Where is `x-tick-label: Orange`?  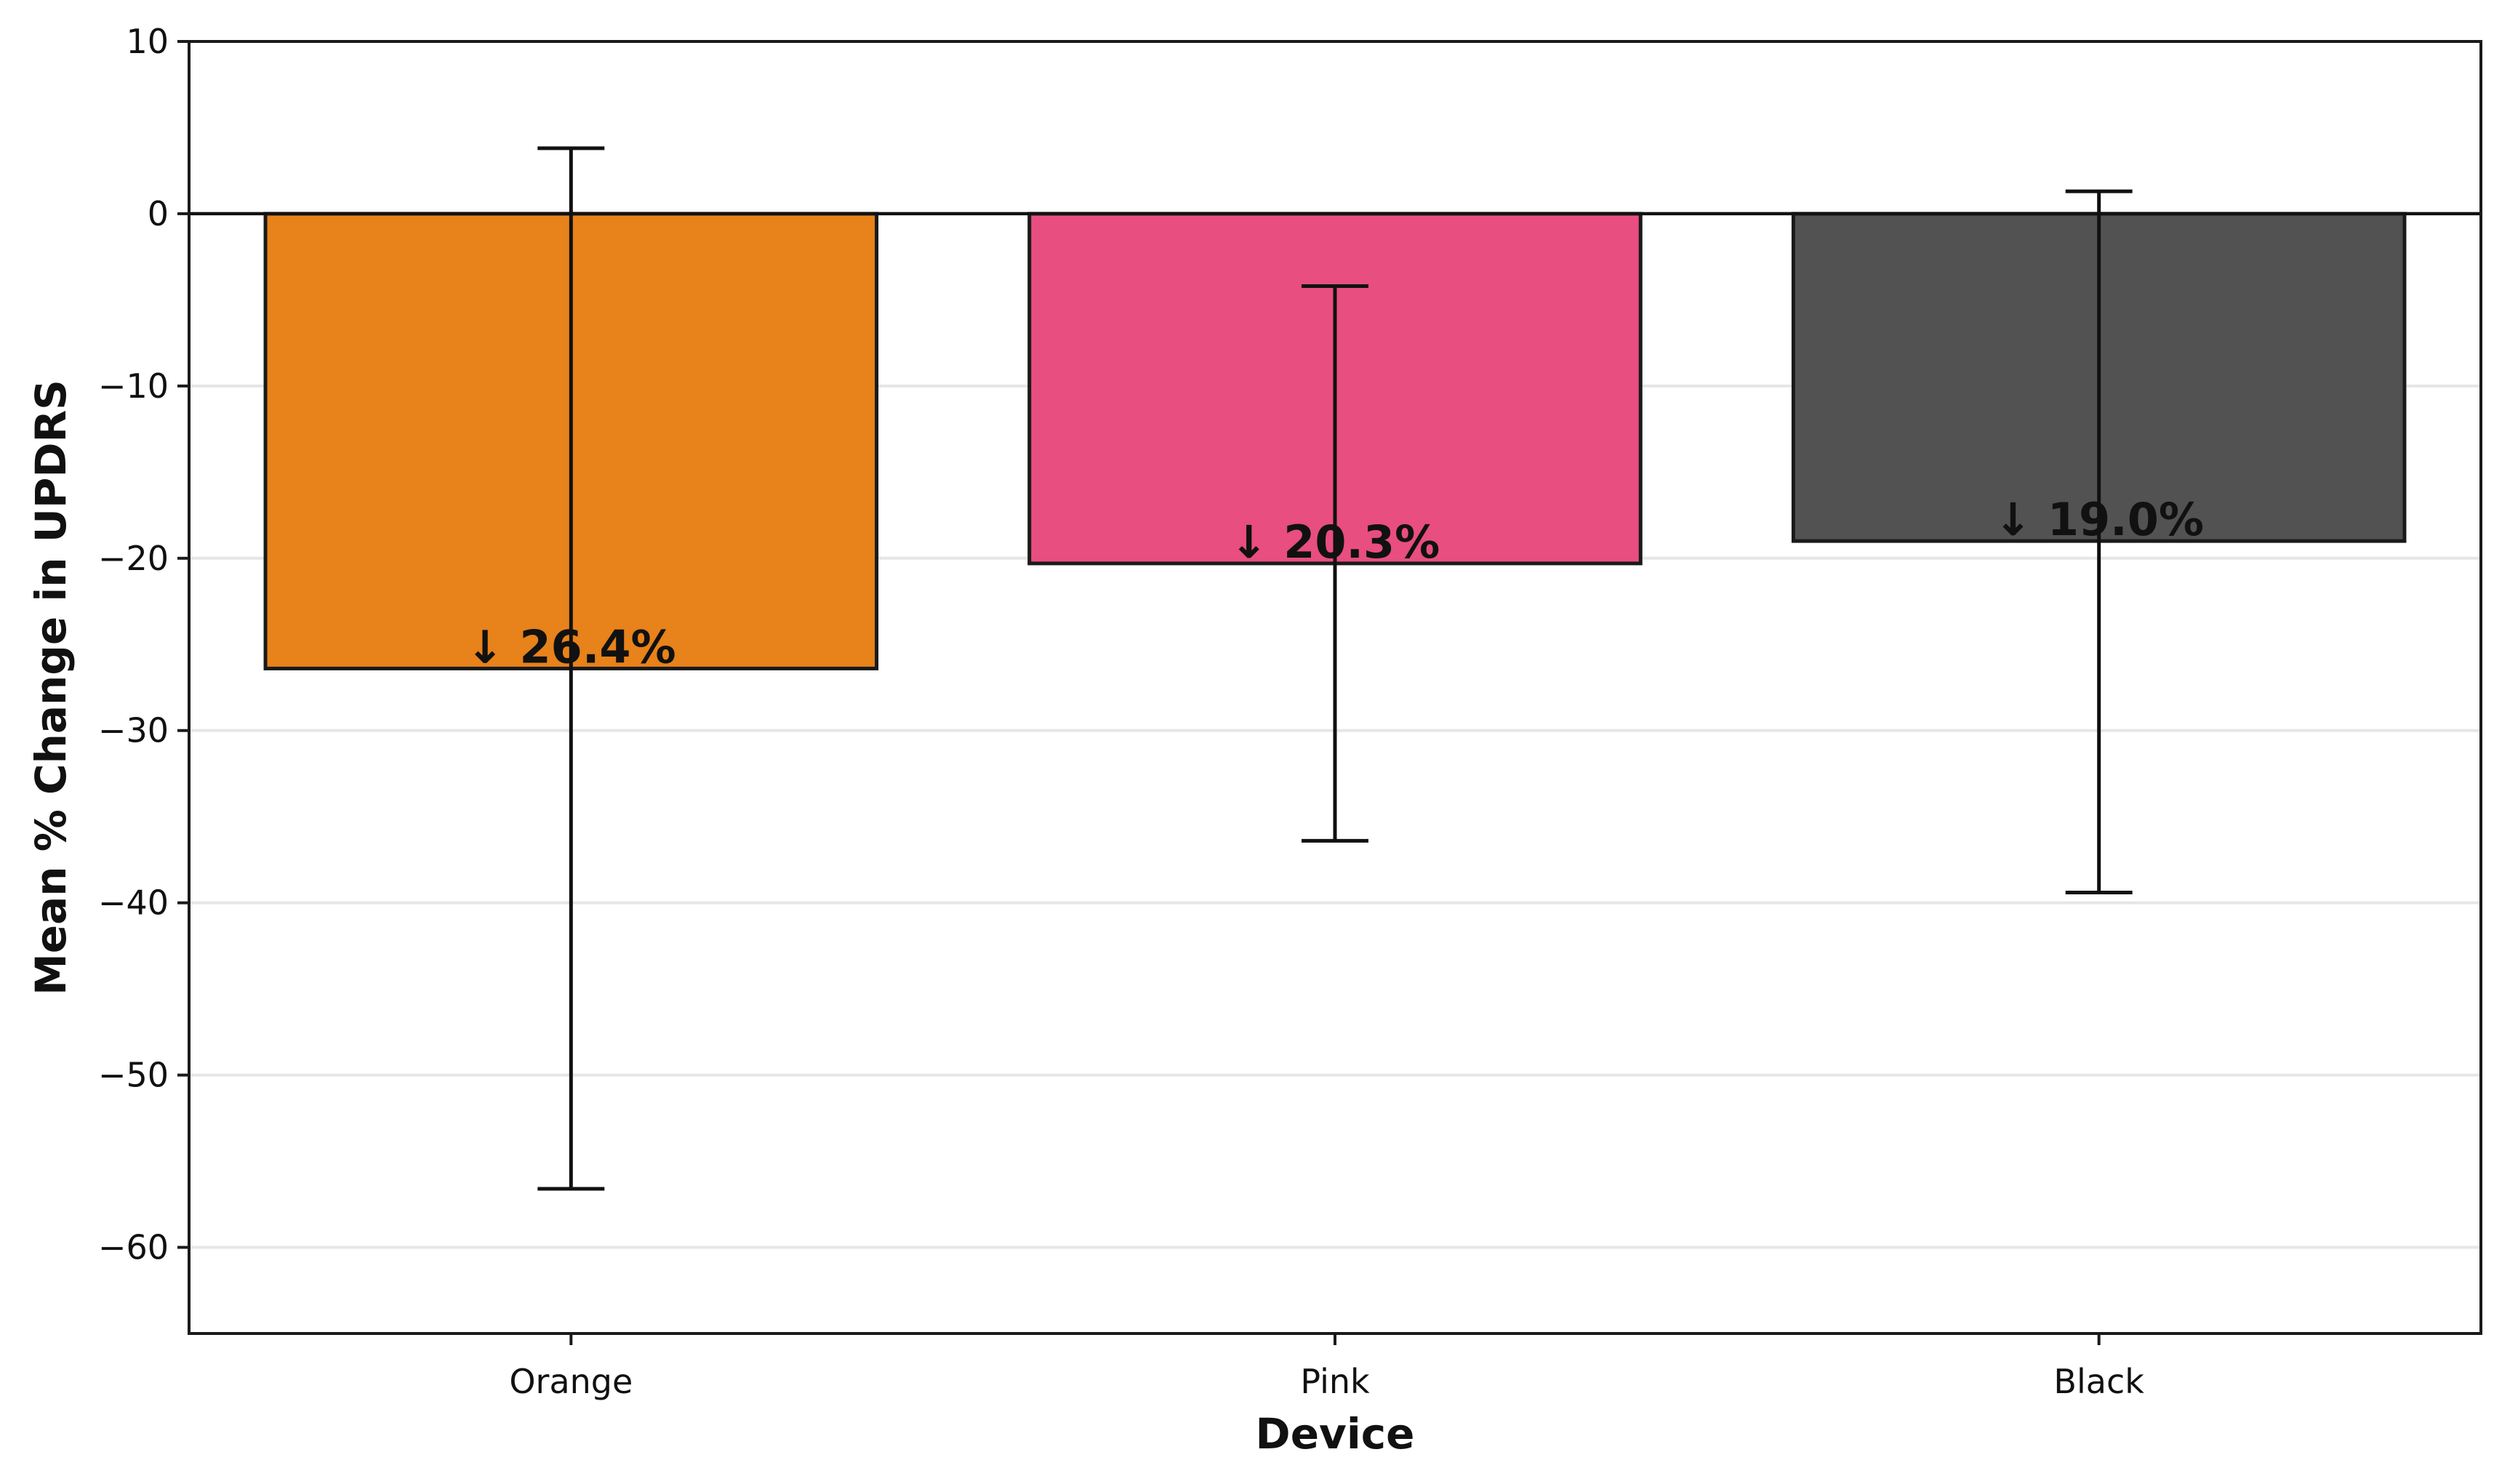
x-tick-label: Orange is located at coordinates (571, 1381).